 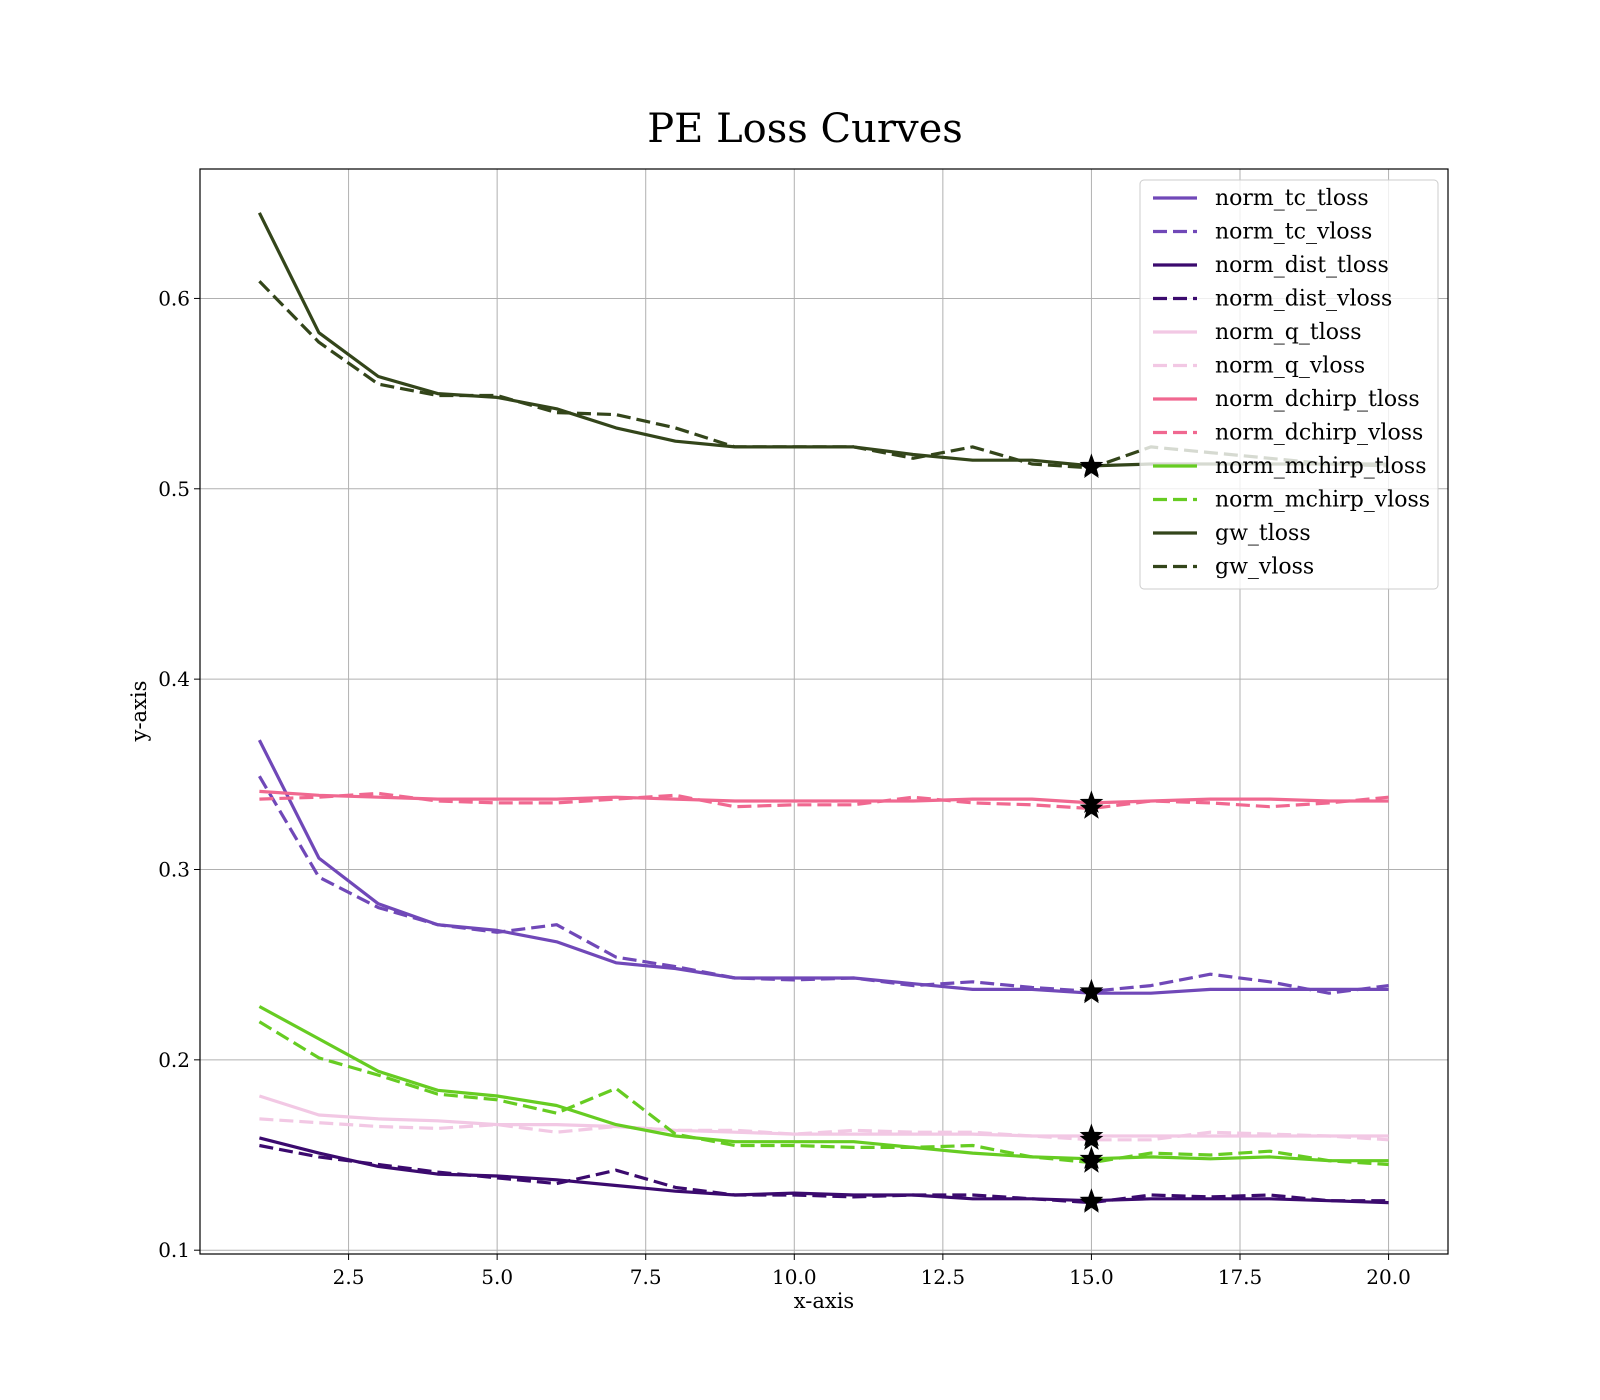 I want to click on series-line-norm-q-vloss, so click(x=824, y=1129).